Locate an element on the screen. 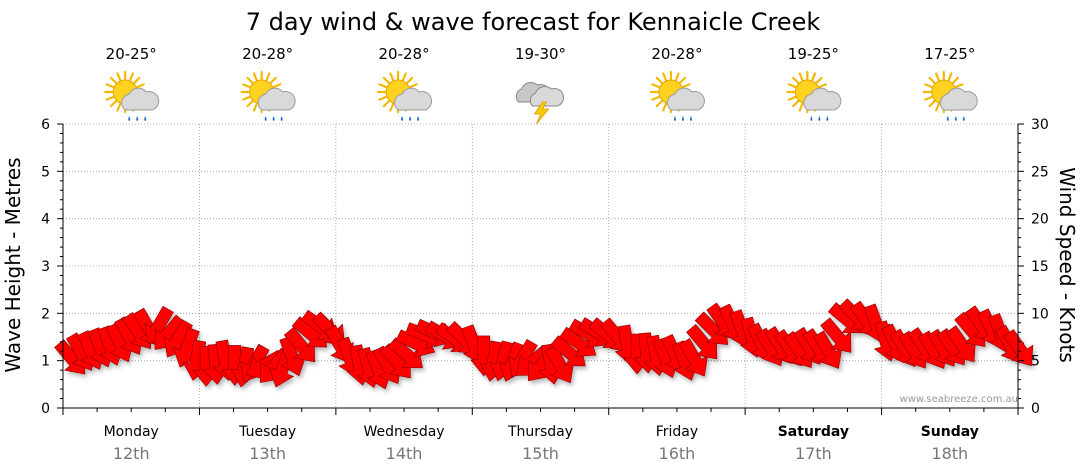 The width and height of the screenshot is (1080, 475). y-tick-label-right: 10 is located at coordinates (1040, 314).